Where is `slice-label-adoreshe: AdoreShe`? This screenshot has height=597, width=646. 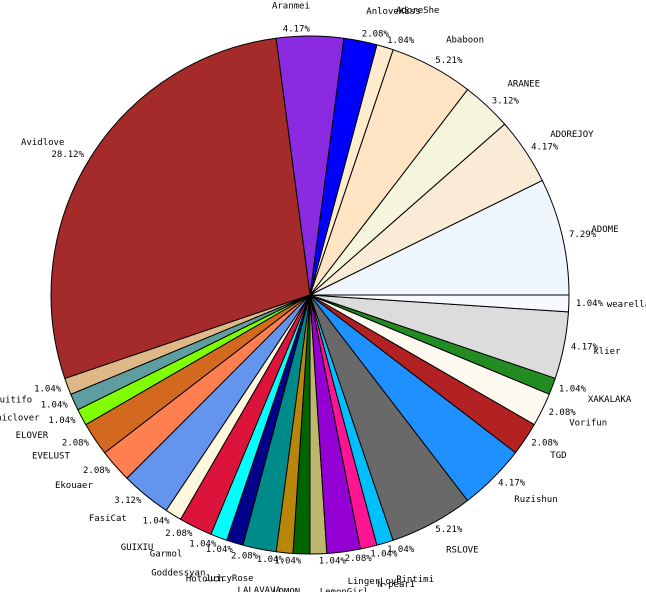 slice-label-adoreshe: AdoreShe is located at coordinates (417, 11).